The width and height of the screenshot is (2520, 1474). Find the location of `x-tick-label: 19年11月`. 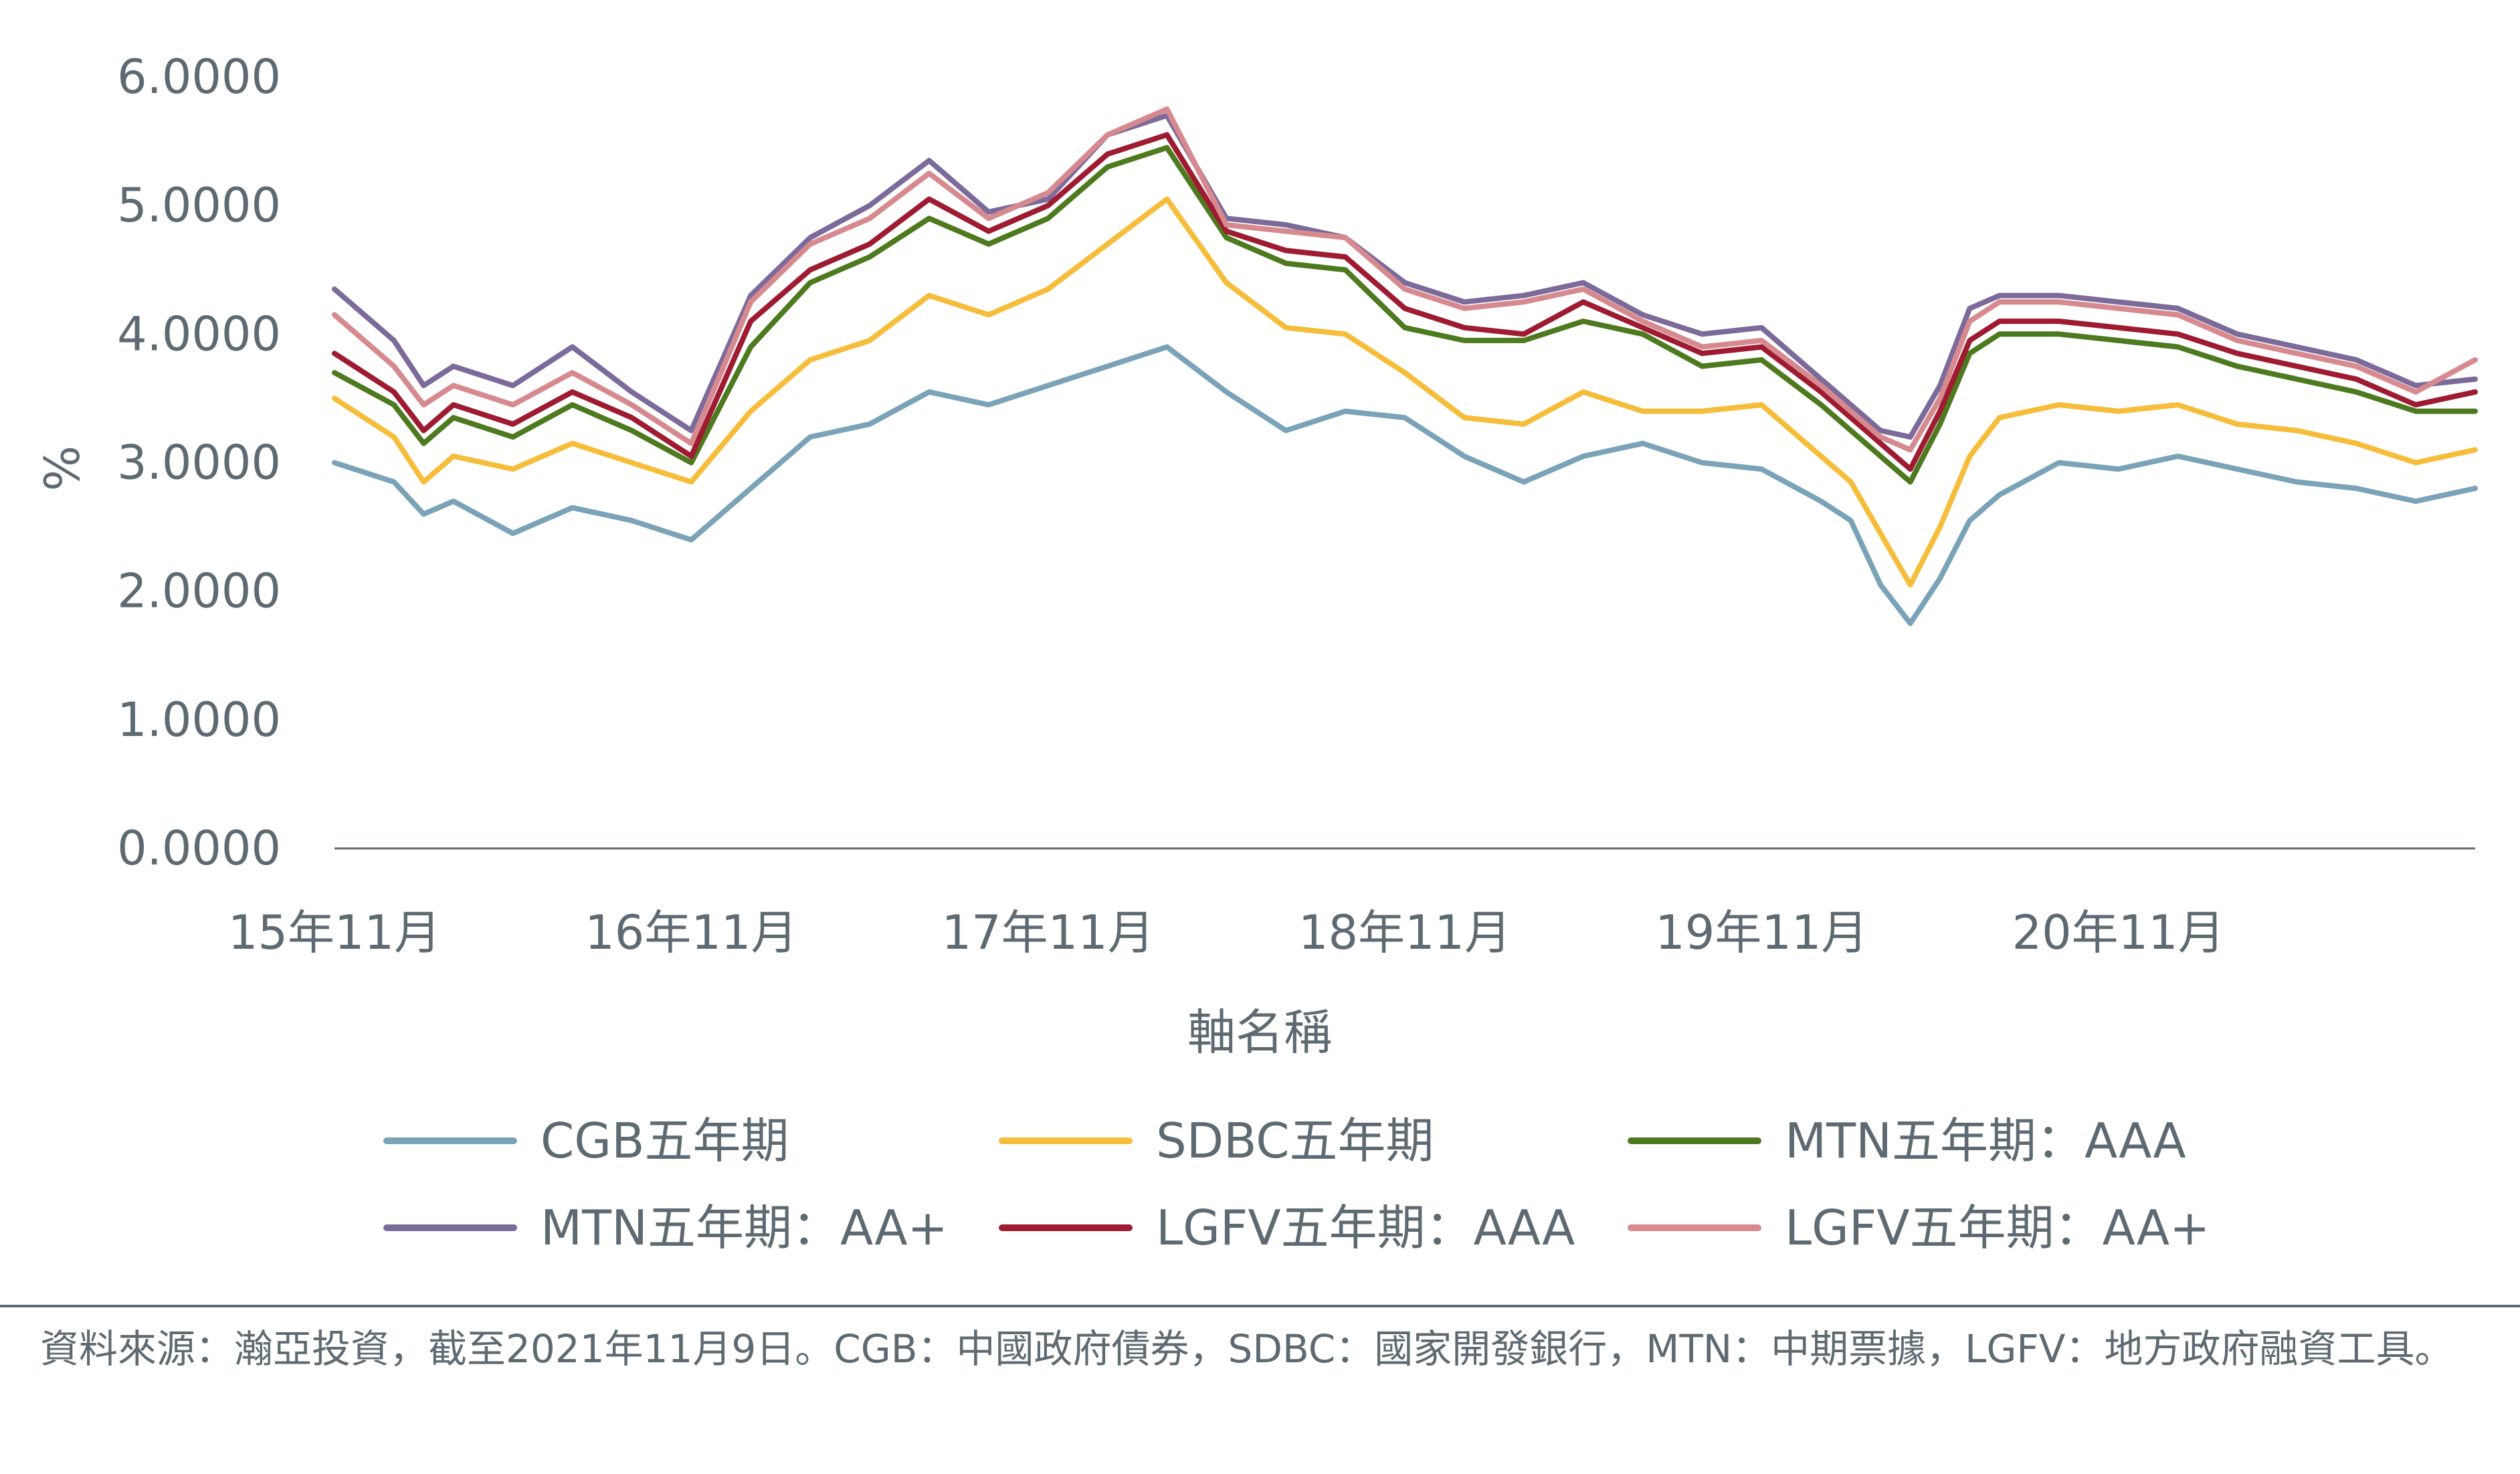

x-tick-label: 19年11月 is located at coordinates (1761, 932).